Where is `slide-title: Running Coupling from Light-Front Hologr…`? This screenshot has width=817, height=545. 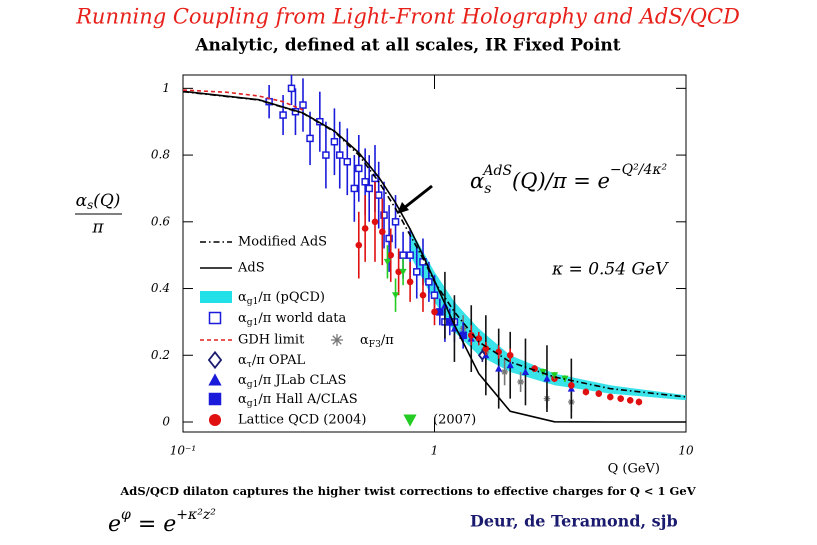
slide-title: Running Coupling from Light-Front Hologr… is located at coordinates (407, 17).